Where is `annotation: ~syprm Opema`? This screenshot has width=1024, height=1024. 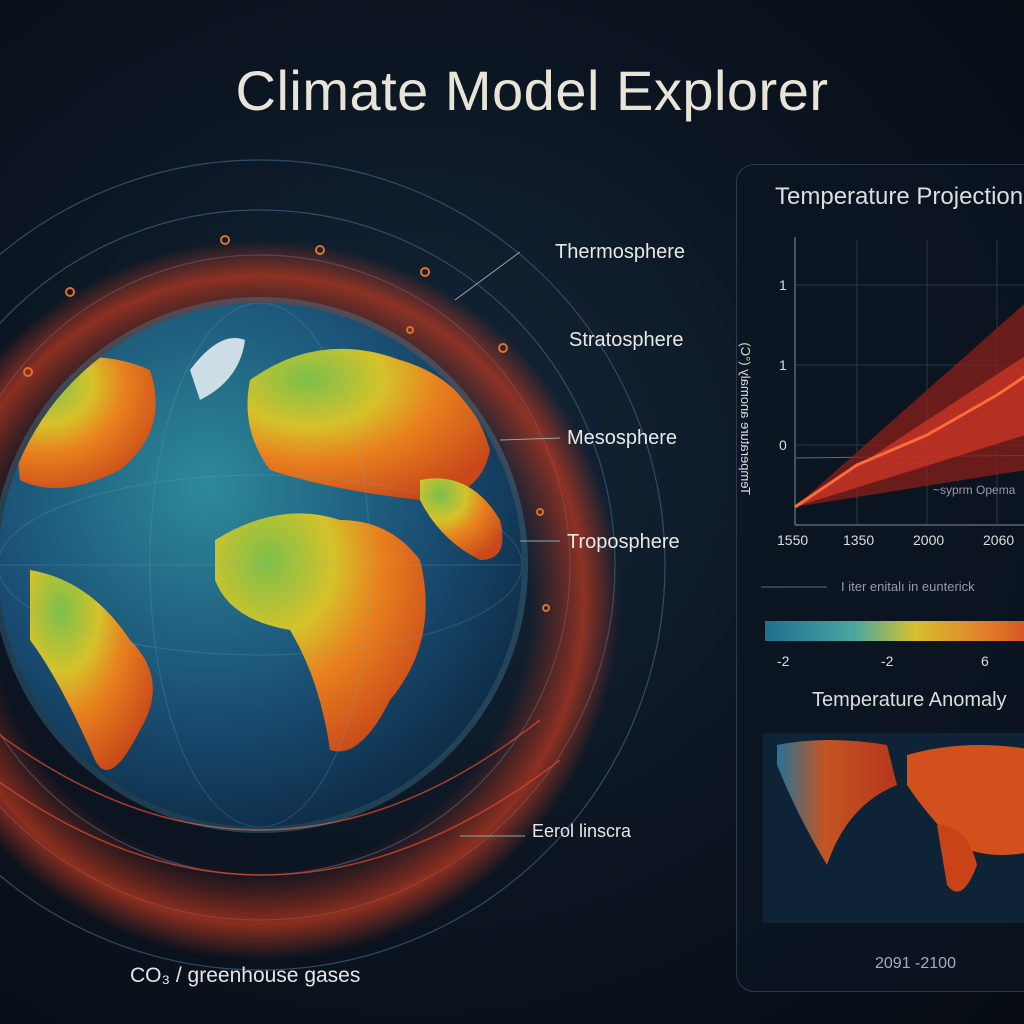 annotation: ~syprm Opema is located at coordinates (974, 490).